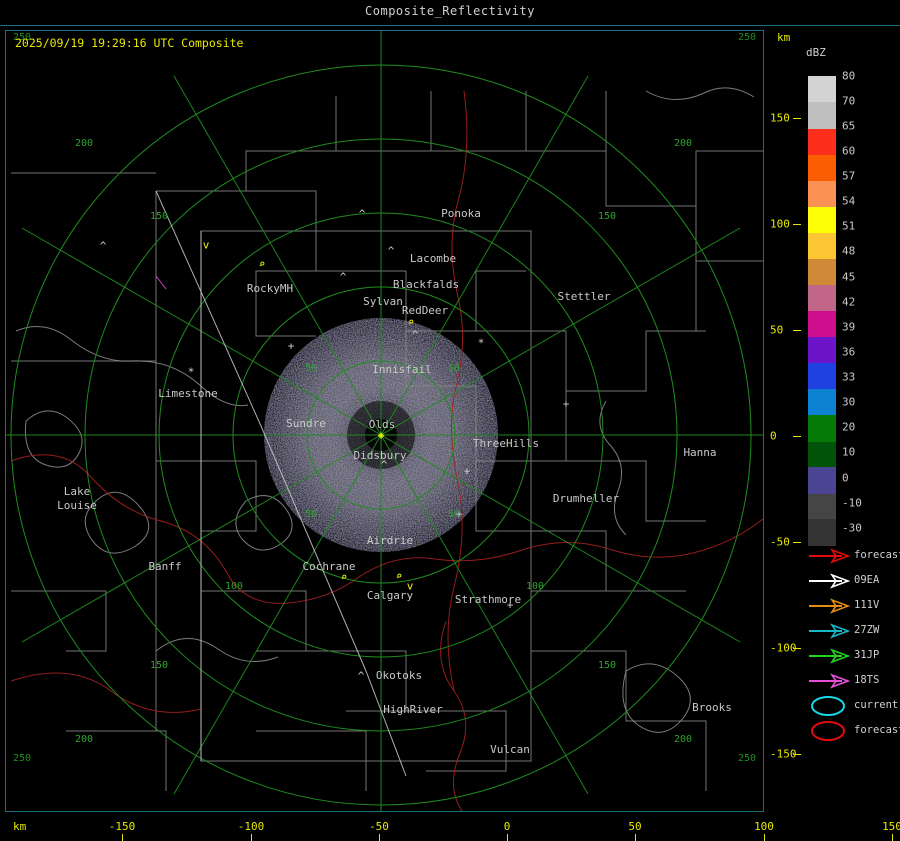  I want to click on colorbar-tick-label: 70, so click(849, 101).